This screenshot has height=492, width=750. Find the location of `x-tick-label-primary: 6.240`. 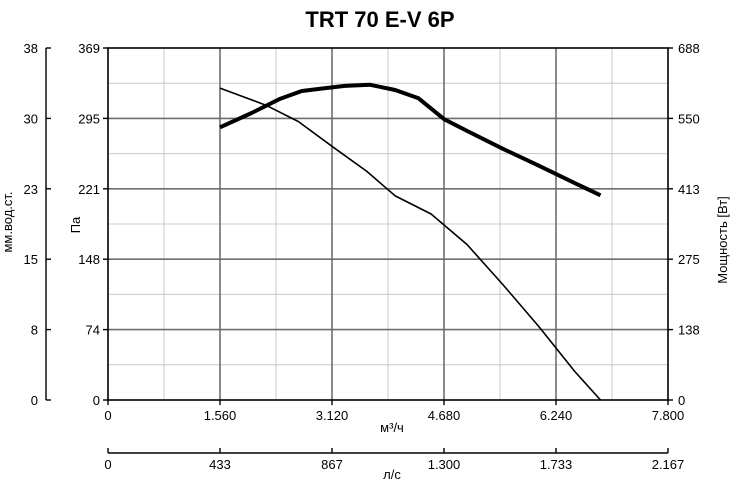

x-tick-label-primary: 6.240 is located at coordinates (556, 415).